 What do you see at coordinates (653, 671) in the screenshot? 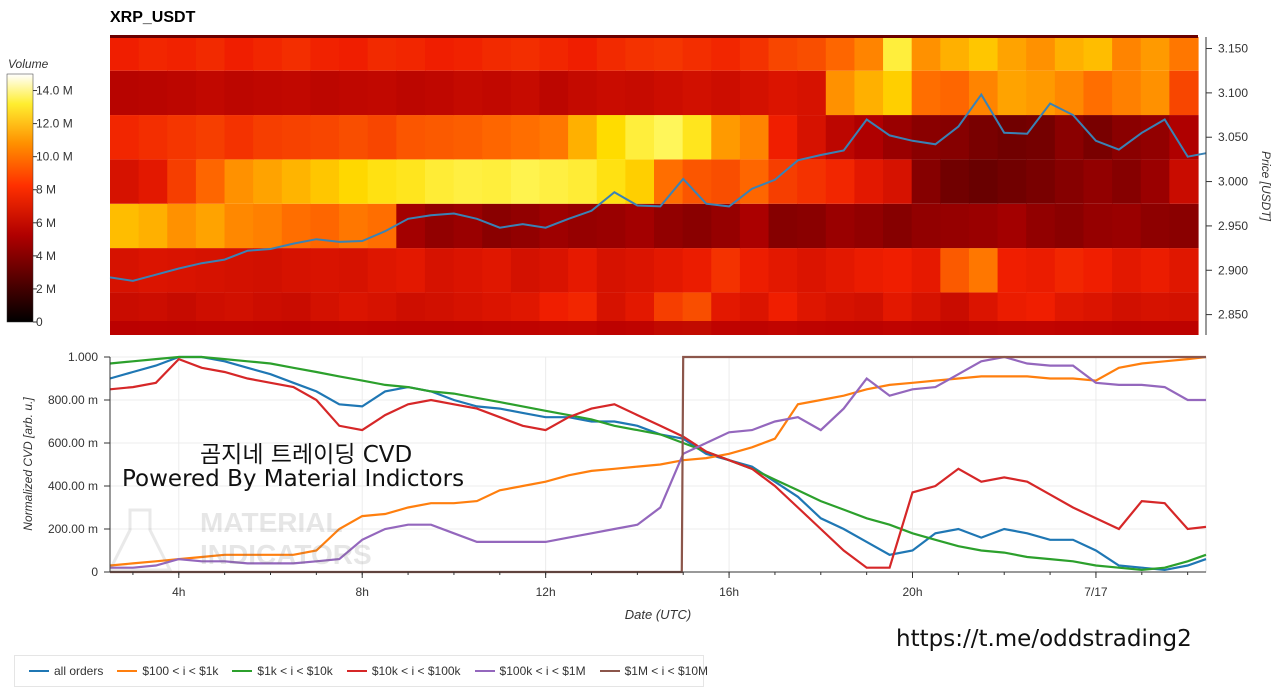
I see `legend-item: $1M < i < $10M` at bounding box center [653, 671].